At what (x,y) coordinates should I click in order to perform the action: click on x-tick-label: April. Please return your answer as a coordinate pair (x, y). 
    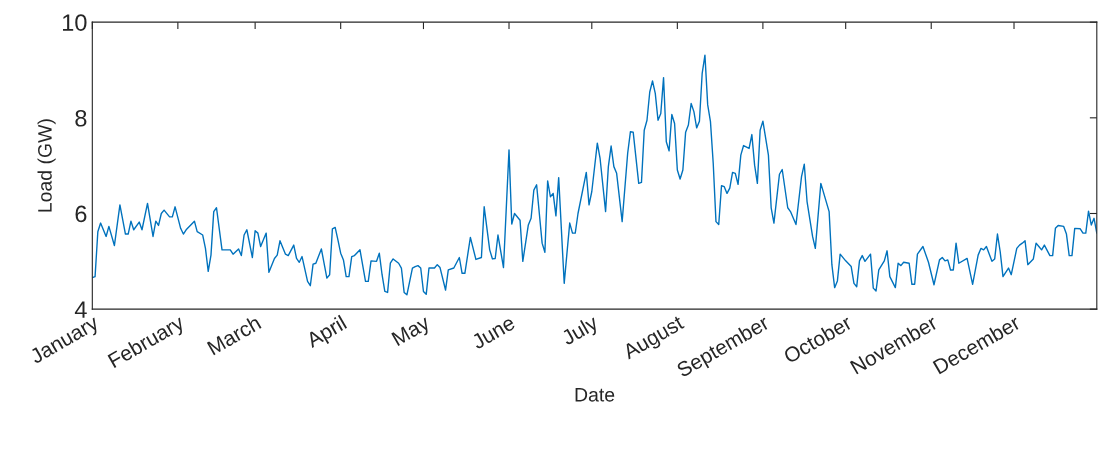
    Looking at the image, I should click on (327, 333).